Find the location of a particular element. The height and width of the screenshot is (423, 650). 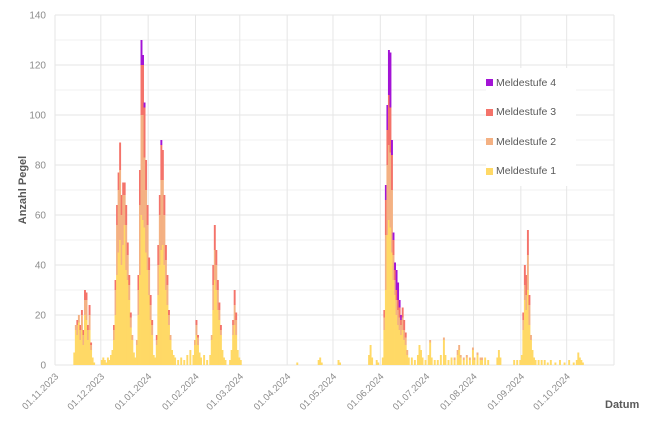

x-tick-label: 01.03.2024 is located at coordinates (225, 391).